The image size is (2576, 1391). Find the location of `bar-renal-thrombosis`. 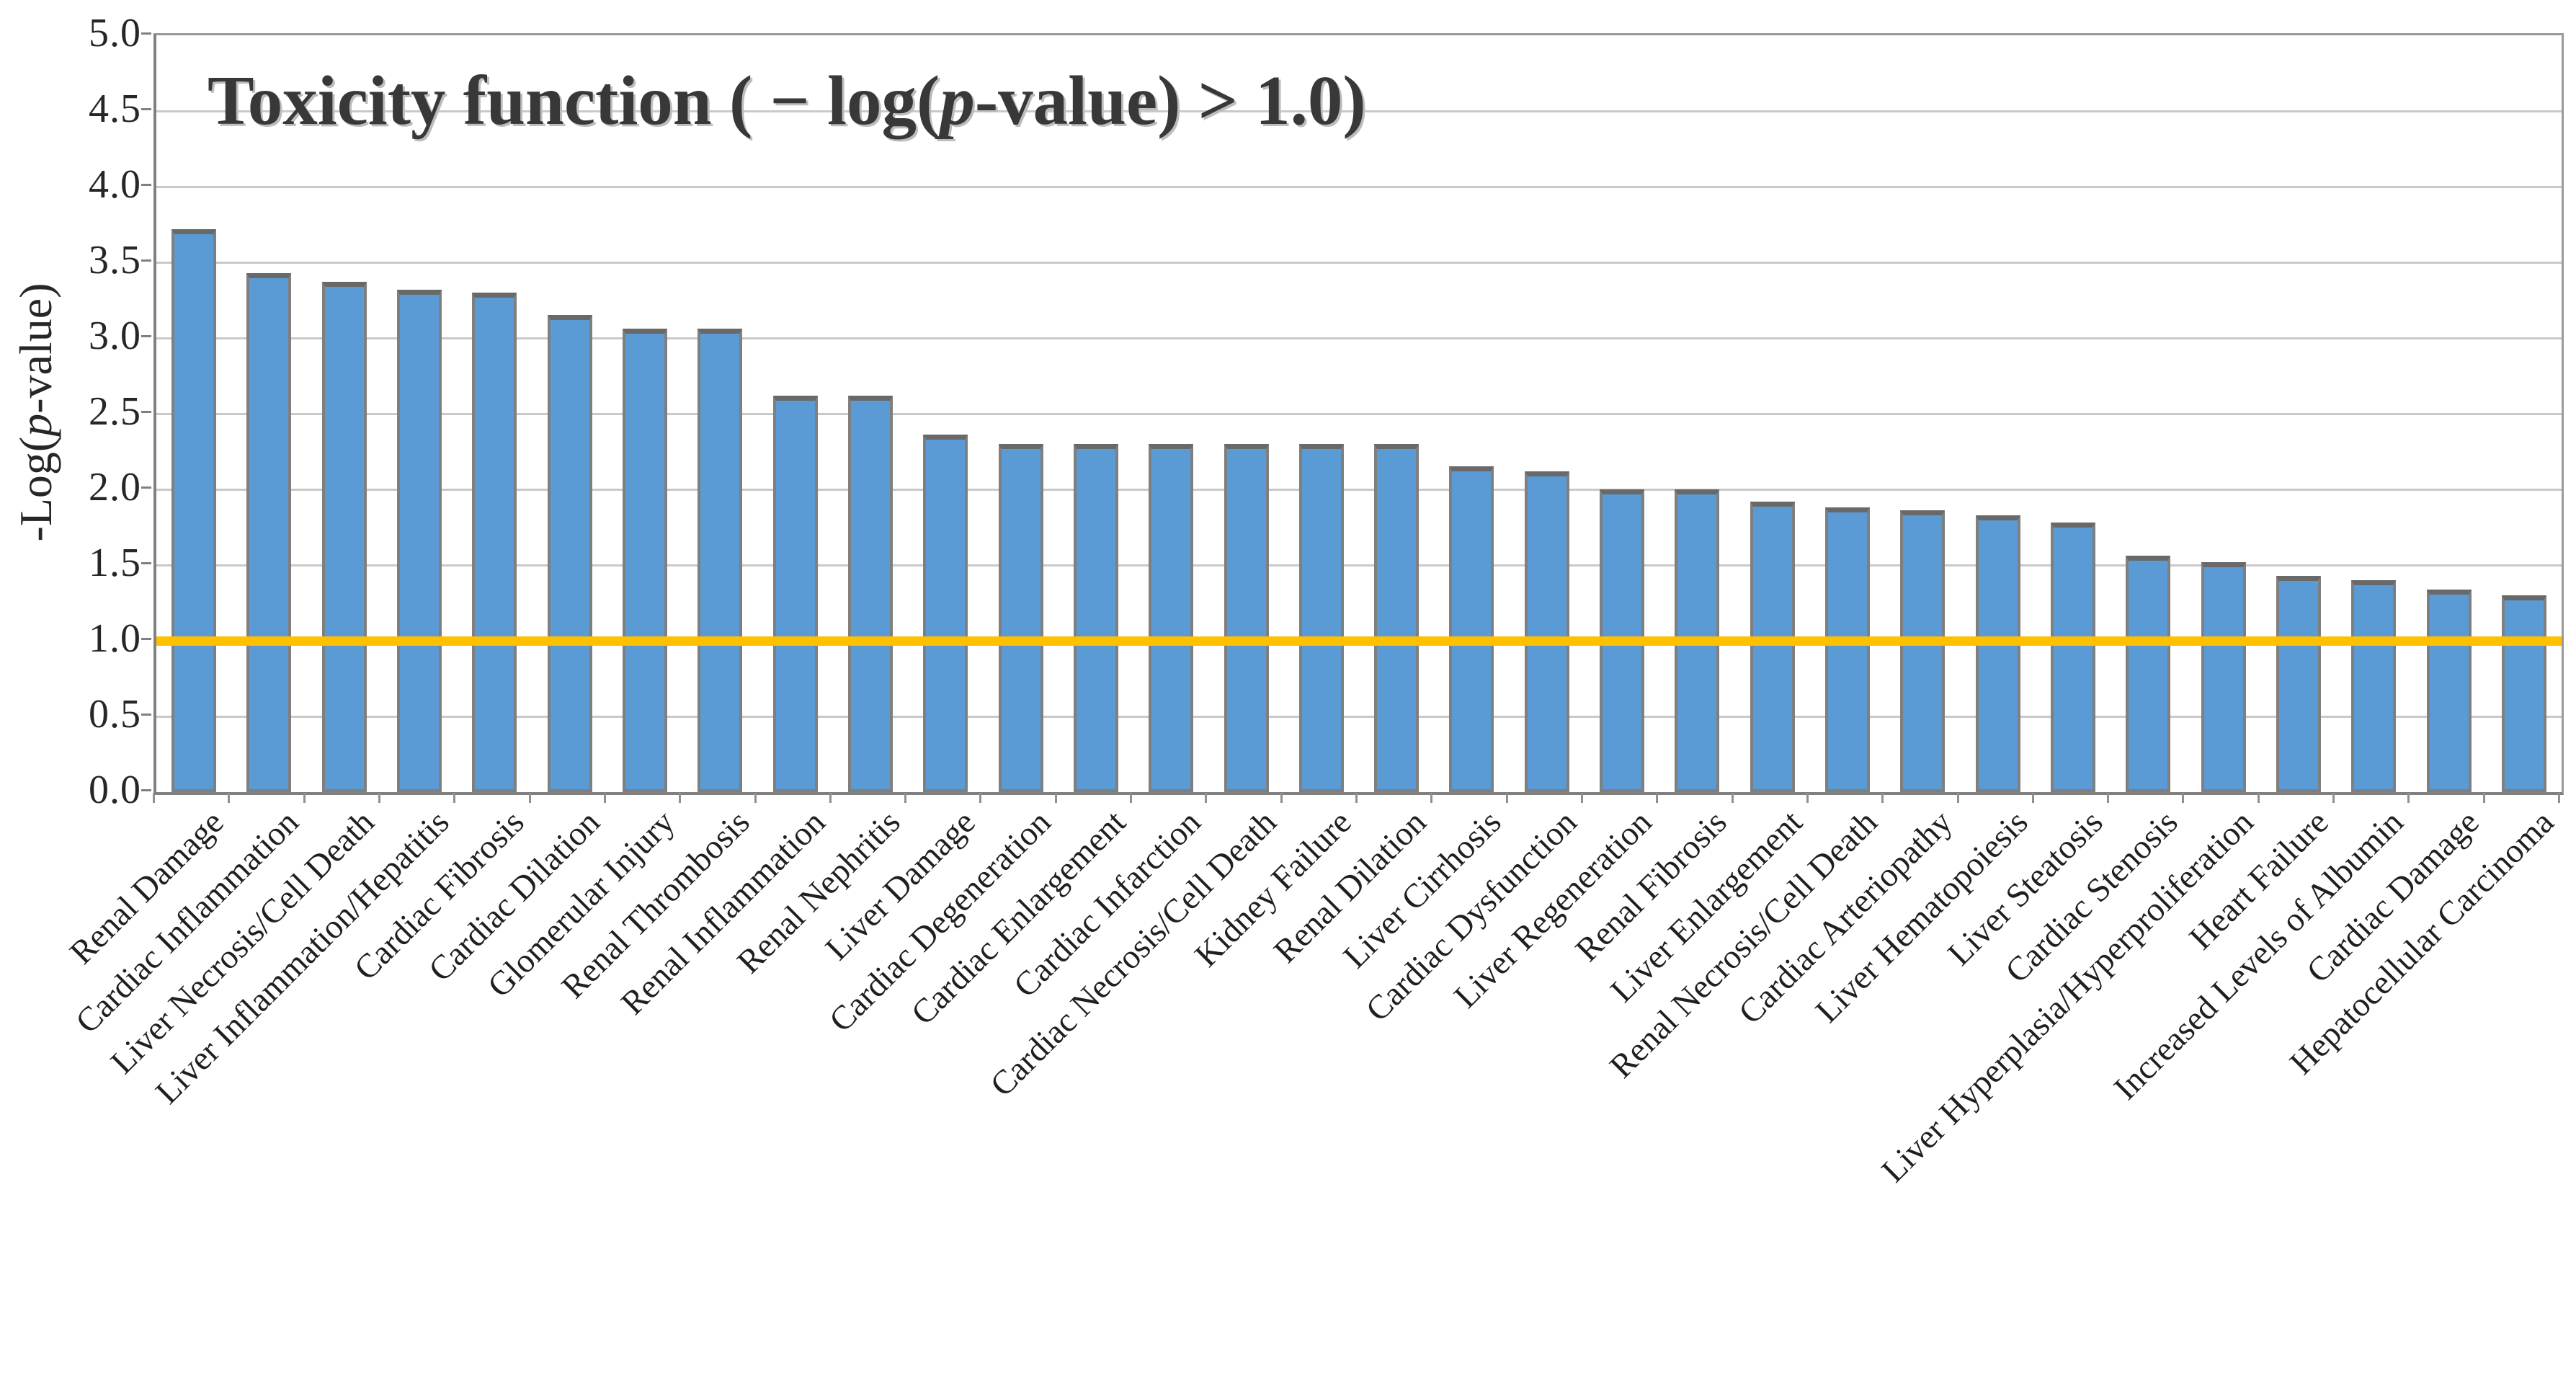

bar-renal-thrombosis is located at coordinates (720, 560).